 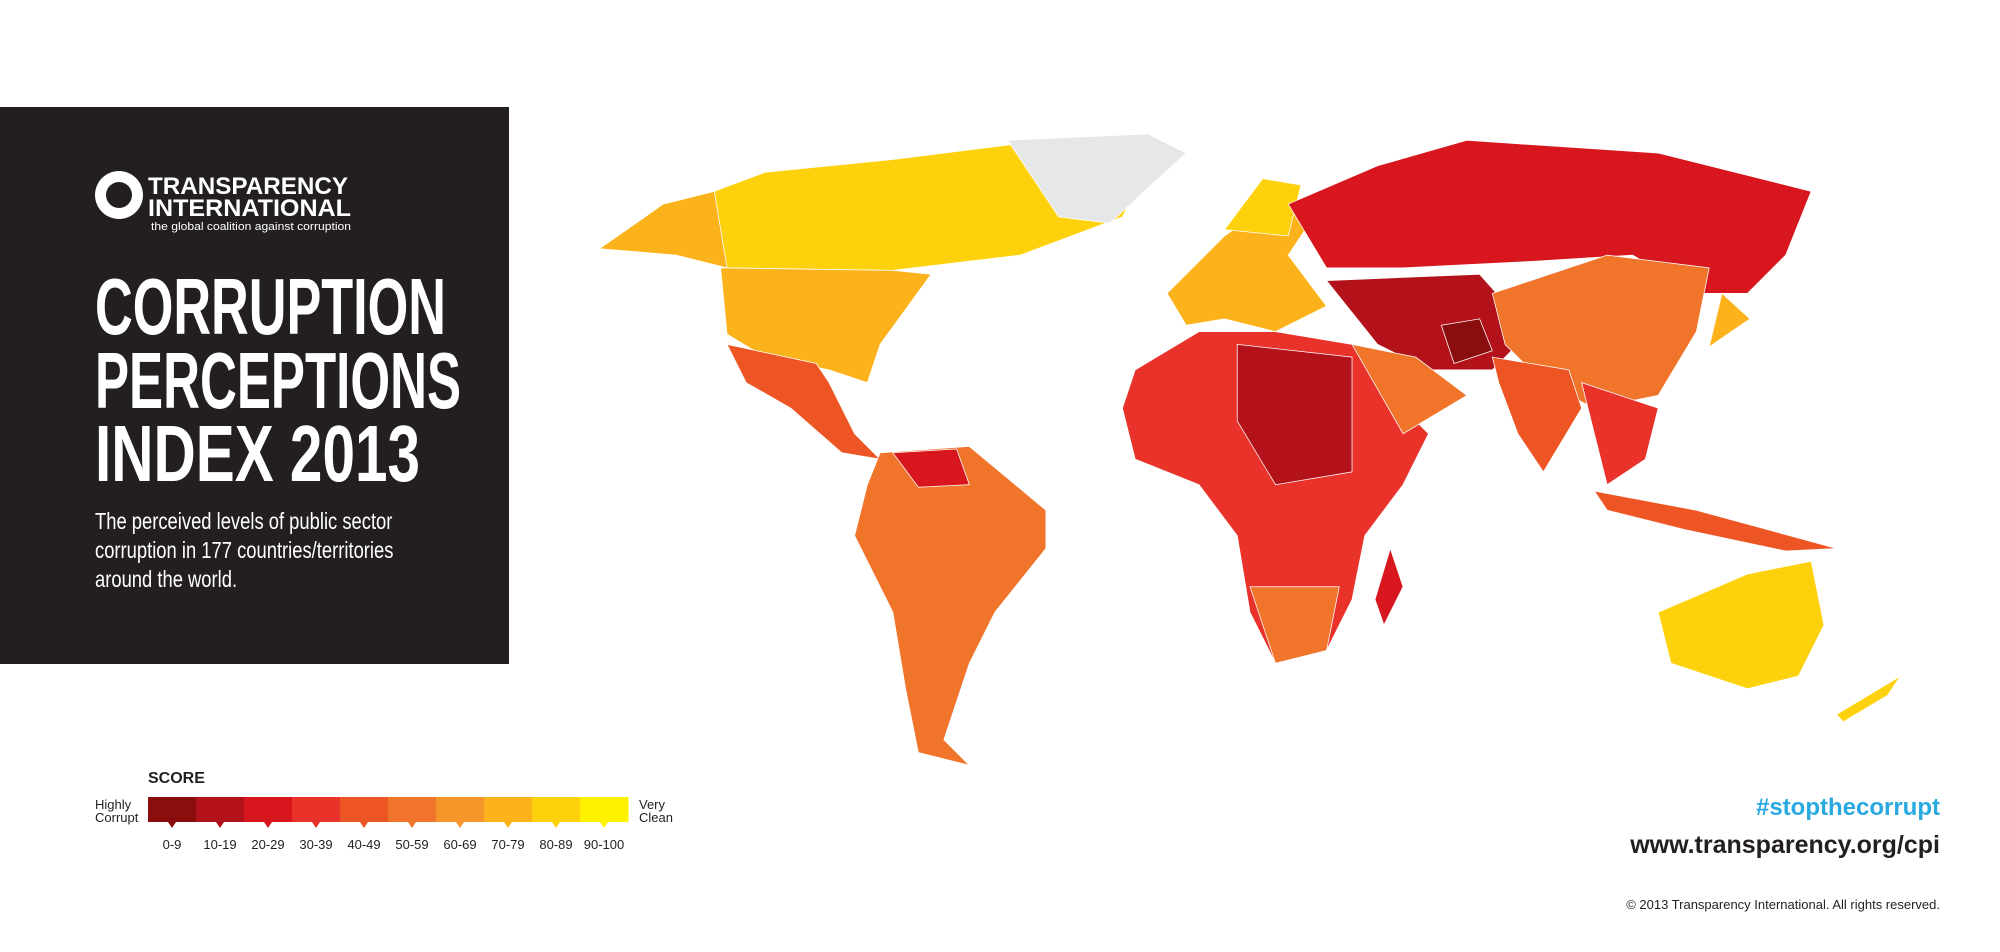 What do you see at coordinates (172, 844) in the screenshot?
I see `legend-label: 0-9` at bounding box center [172, 844].